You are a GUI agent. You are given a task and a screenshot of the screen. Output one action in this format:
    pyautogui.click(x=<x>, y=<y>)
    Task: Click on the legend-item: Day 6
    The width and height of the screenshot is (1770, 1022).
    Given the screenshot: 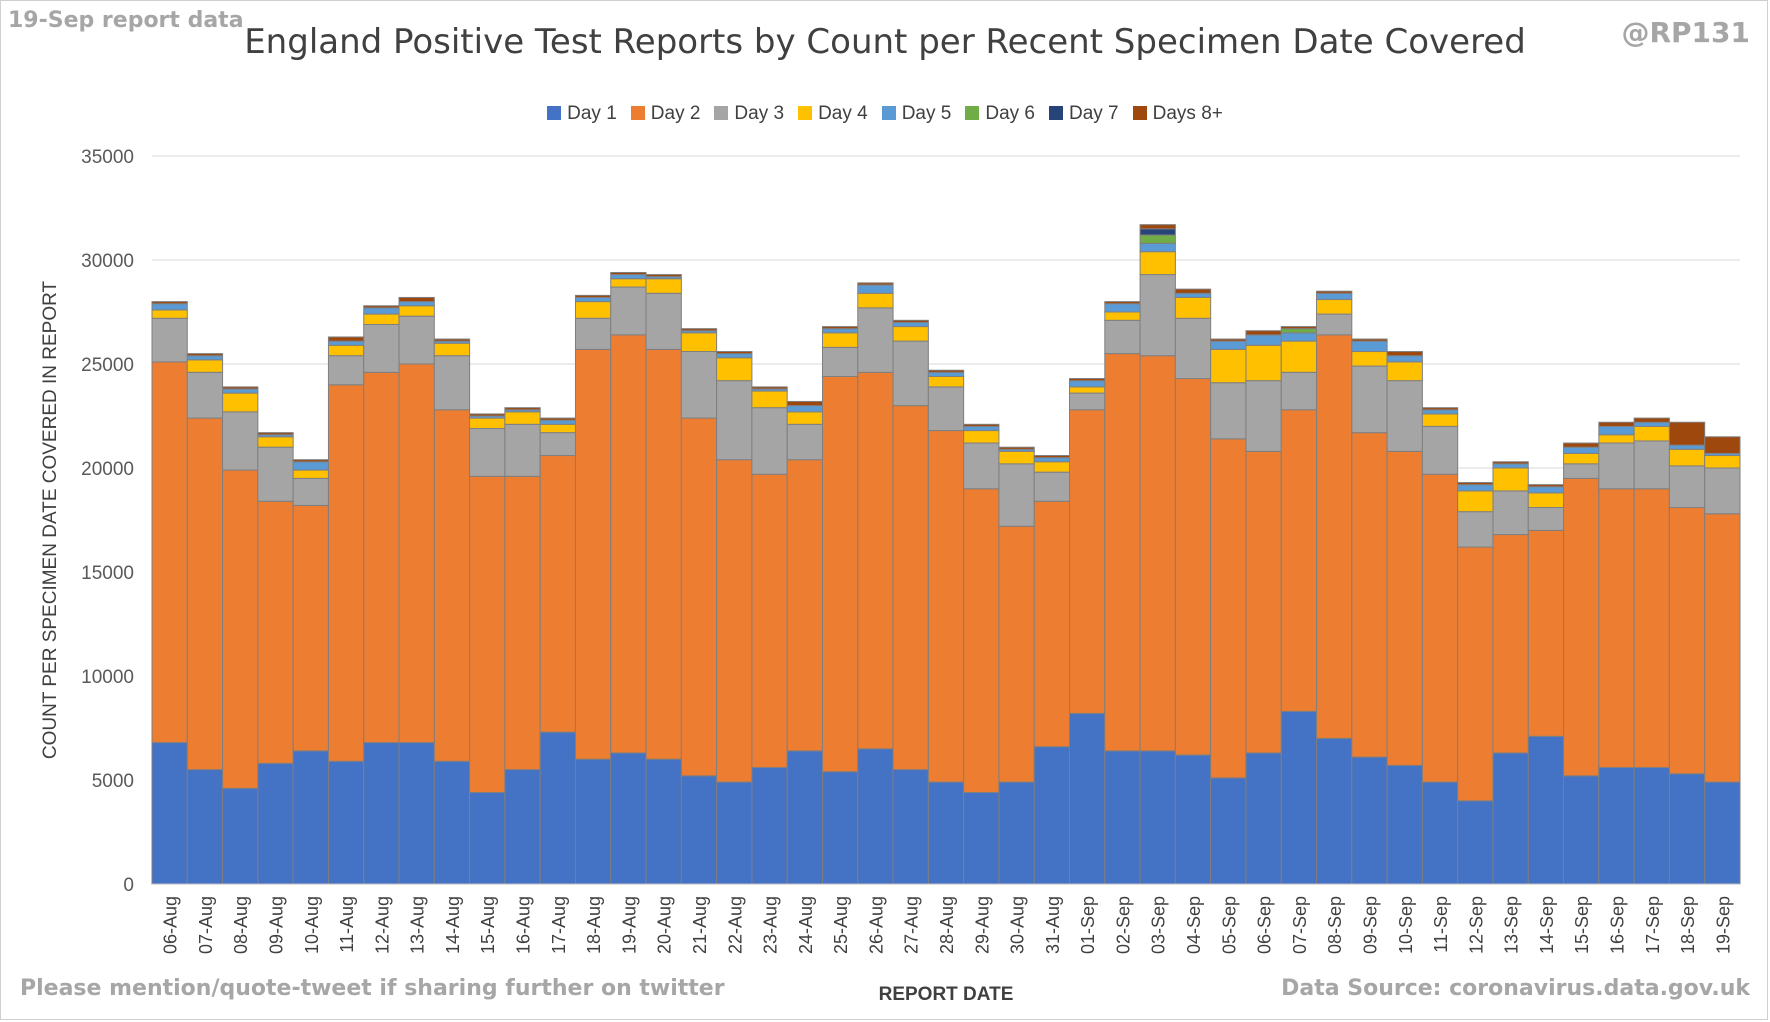 What is the action you would take?
    pyautogui.click(x=1000, y=114)
    